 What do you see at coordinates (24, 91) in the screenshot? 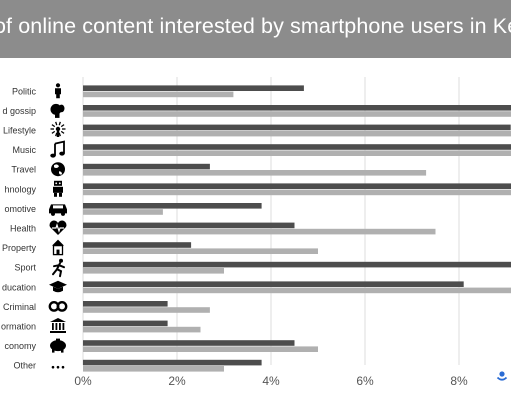
I see `category-label: Politic` at bounding box center [24, 91].